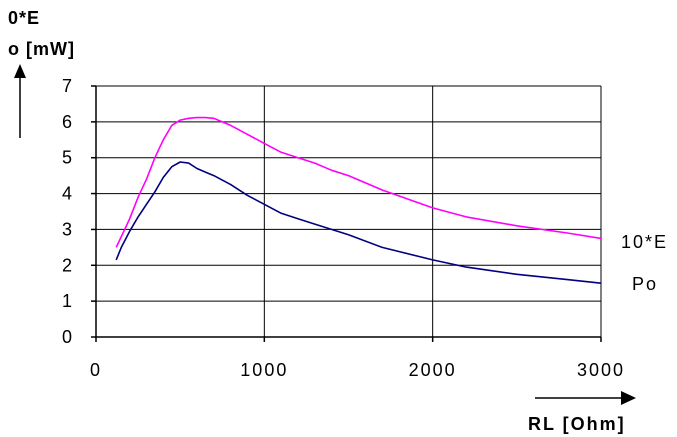 The width and height of the screenshot is (677, 437). Describe the element at coordinates (68, 122) in the screenshot. I see `y-tick-label: 6` at that location.